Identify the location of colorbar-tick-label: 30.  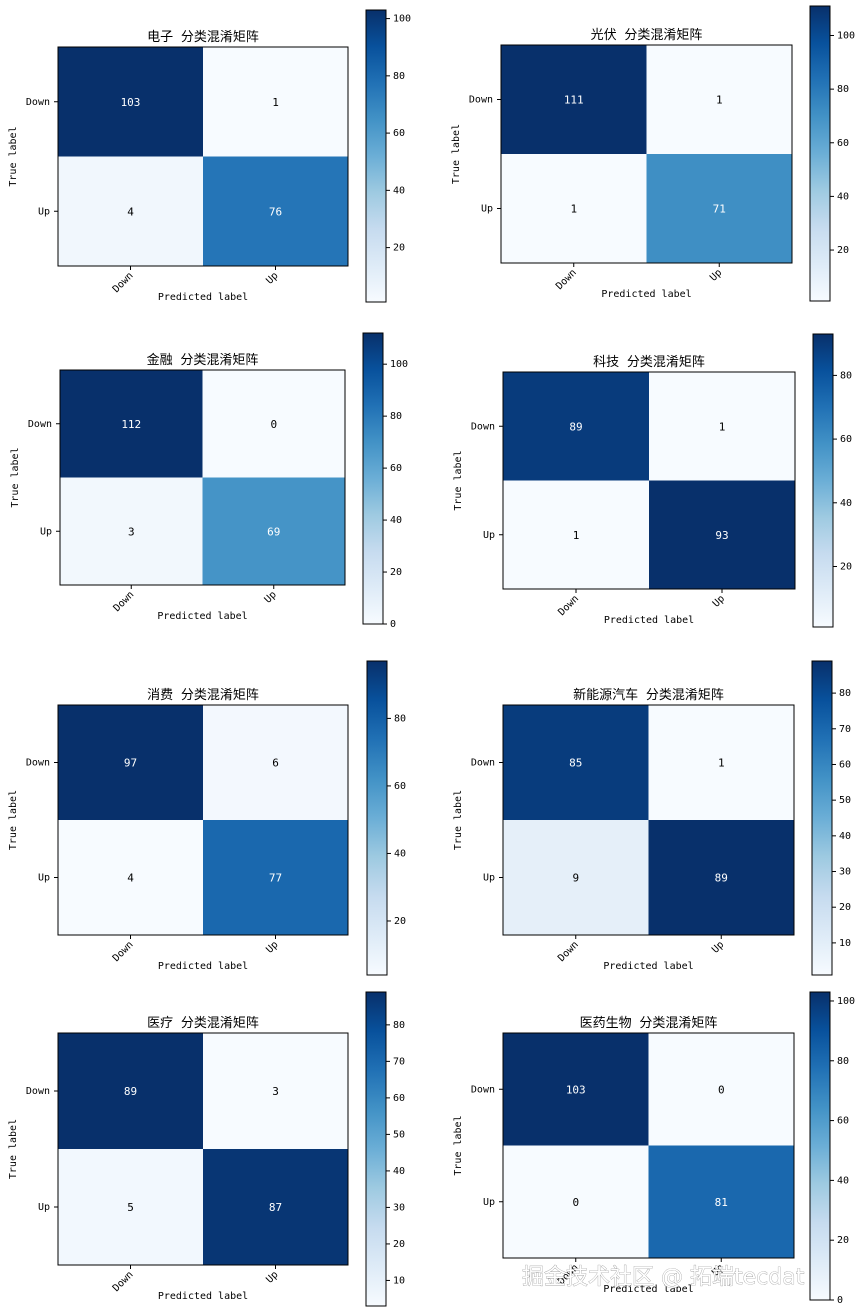
(845, 872).